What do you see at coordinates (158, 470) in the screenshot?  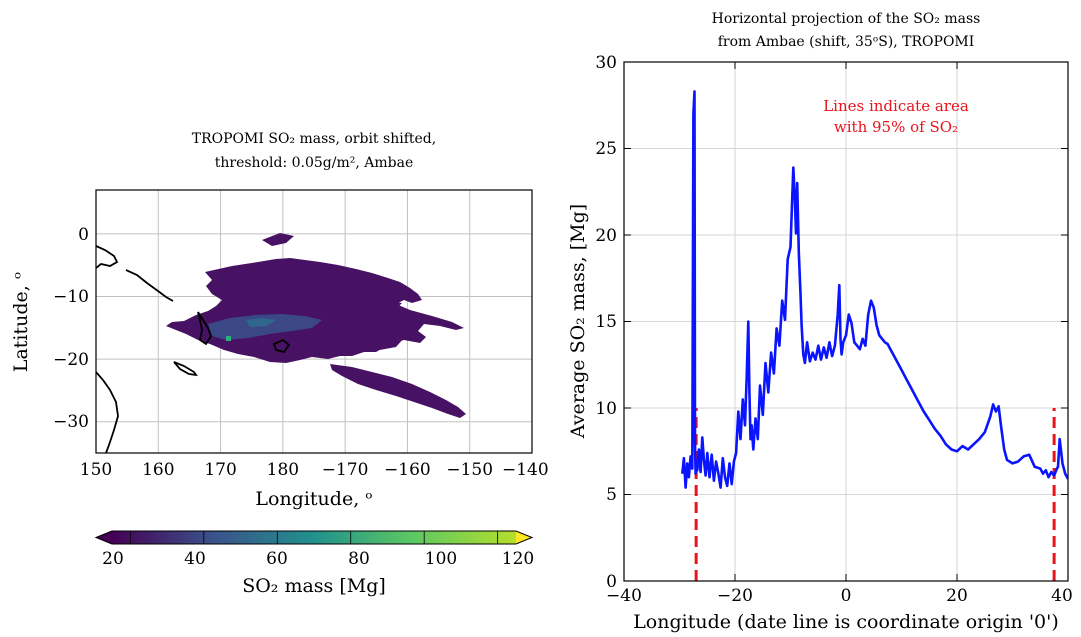 I see `map-xtick-label: 160` at bounding box center [158, 470].